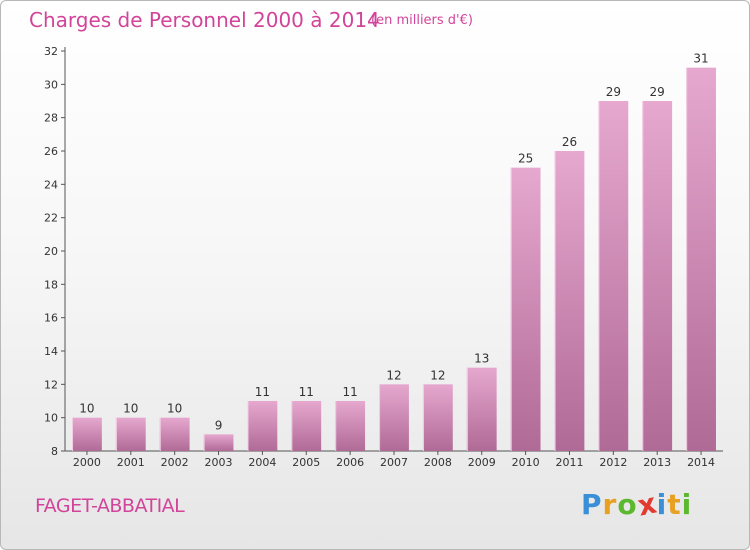 Image resolution: width=750 pixels, height=550 pixels. Describe the element at coordinates (613, 462) in the screenshot. I see `x-tick-label: 2012` at that location.